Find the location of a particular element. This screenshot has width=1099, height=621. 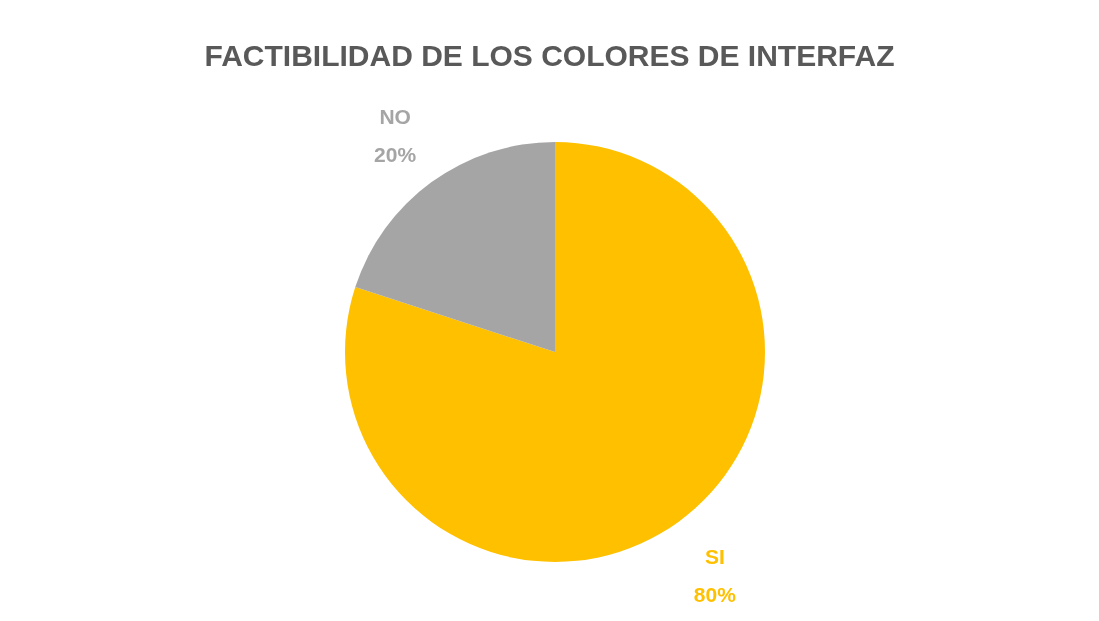

data-label: 80% is located at coordinates (715, 595).